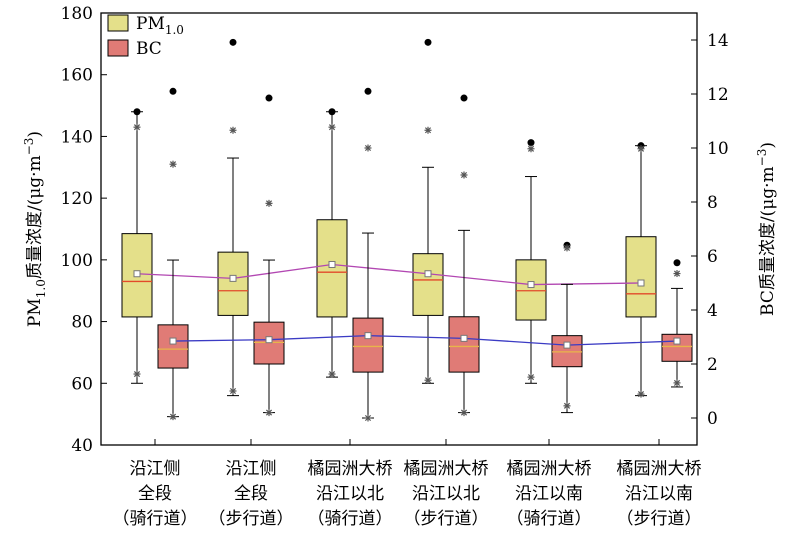  Describe the element at coordinates (768, 241) in the screenshot. I see `right-axis-title-base: BC质量浓度/(μg·m` at that location.